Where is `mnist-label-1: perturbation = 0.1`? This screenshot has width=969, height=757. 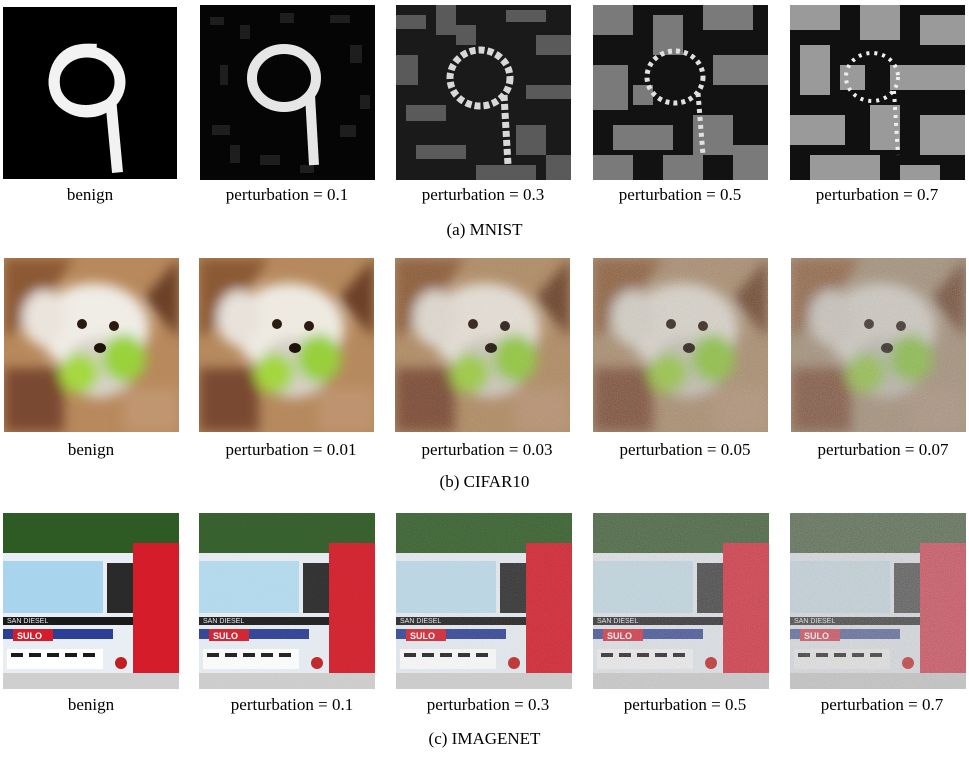 mnist-label-1: perturbation = 0.1 is located at coordinates (287, 194).